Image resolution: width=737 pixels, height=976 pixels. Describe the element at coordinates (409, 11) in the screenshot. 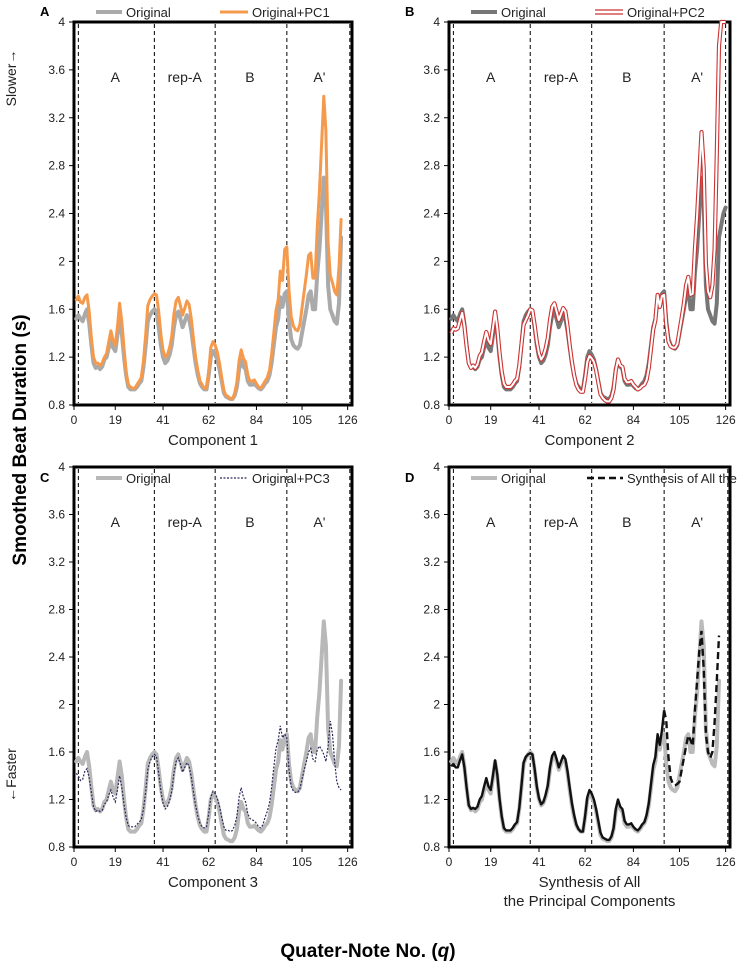

I see `panel-letter-b: B` at that location.